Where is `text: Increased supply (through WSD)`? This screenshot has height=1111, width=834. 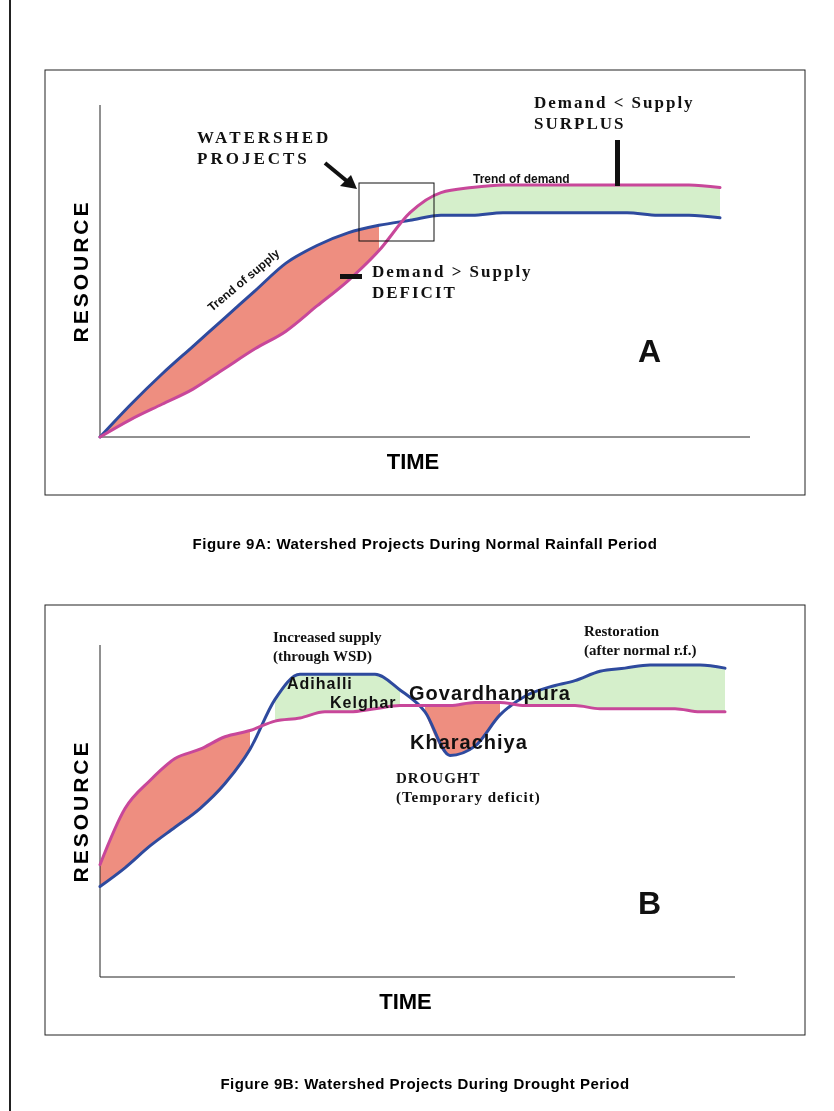
text: Increased supply (through WSD) is located at coordinates (327, 647).